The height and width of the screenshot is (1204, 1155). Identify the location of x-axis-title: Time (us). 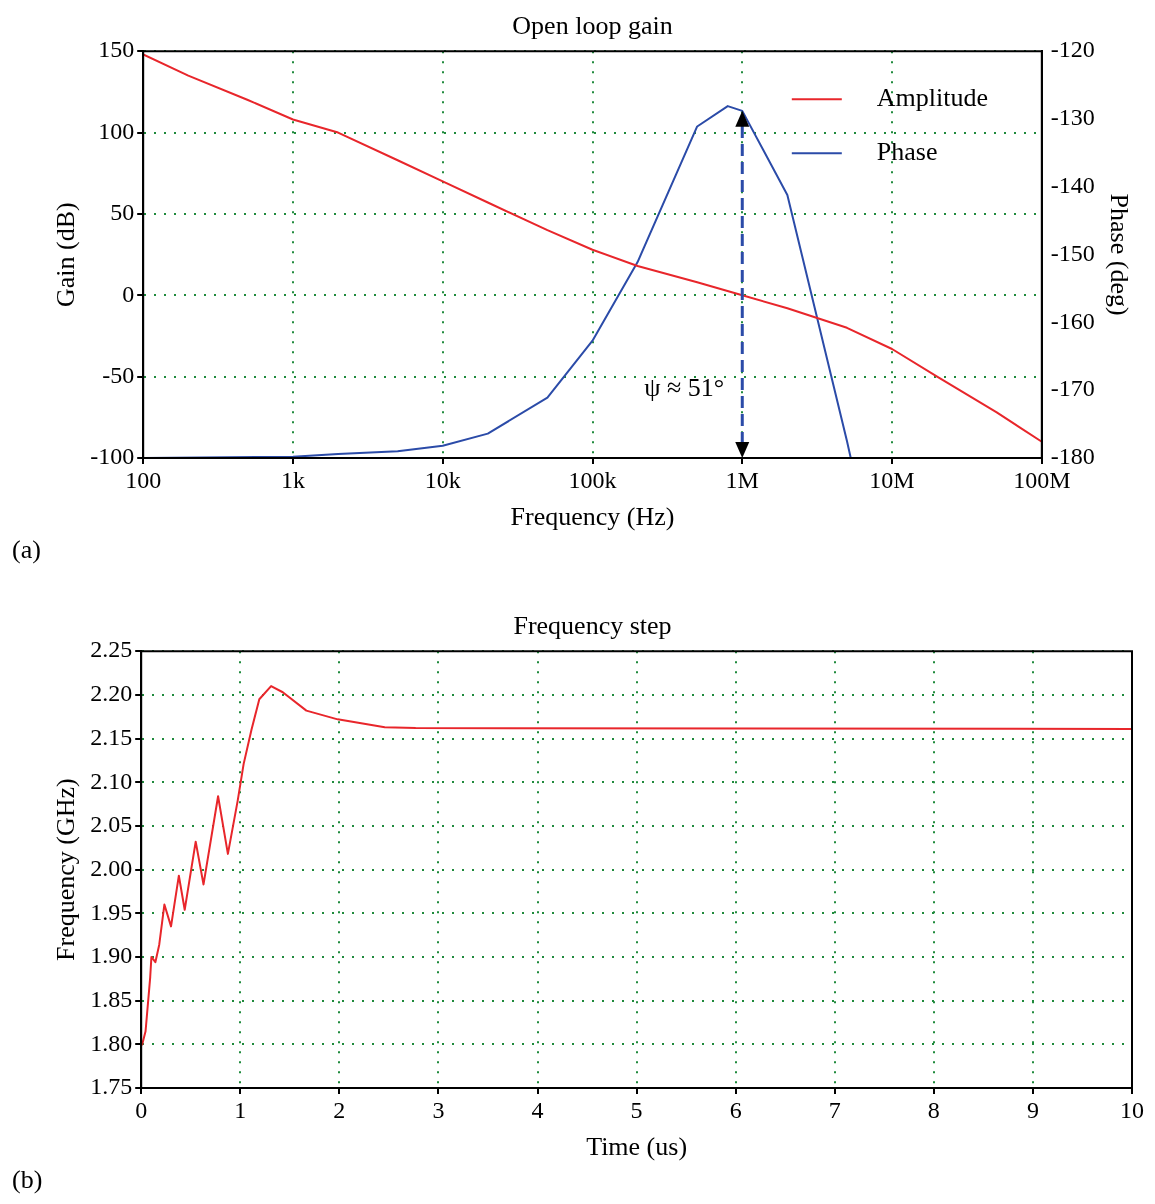
(637, 1147).